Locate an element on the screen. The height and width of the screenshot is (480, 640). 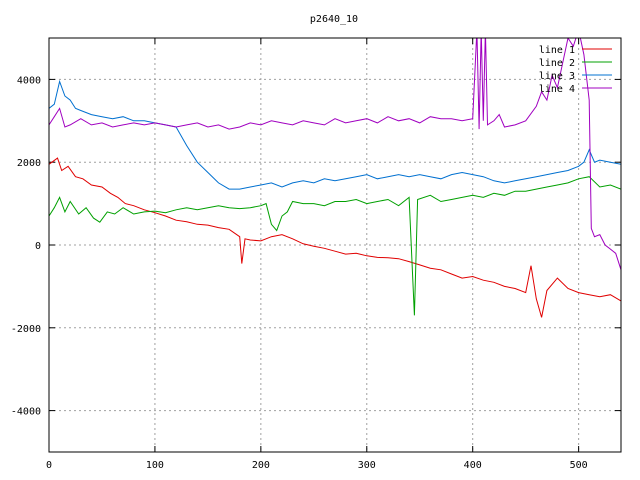
x-tick-label: 500 is located at coordinates (579, 465).